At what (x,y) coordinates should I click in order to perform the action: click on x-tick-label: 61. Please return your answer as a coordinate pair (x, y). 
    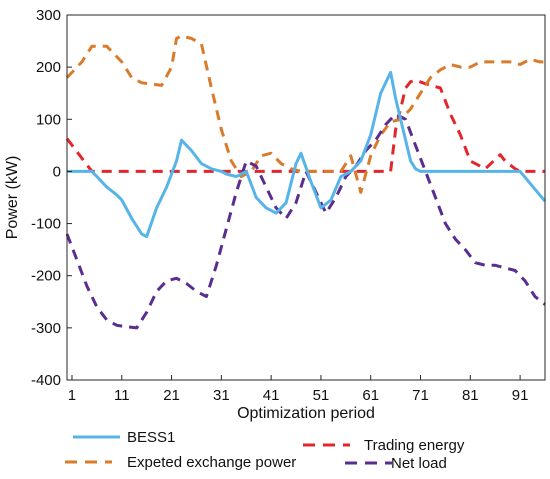
    Looking at the image, I should click on (370, 395).